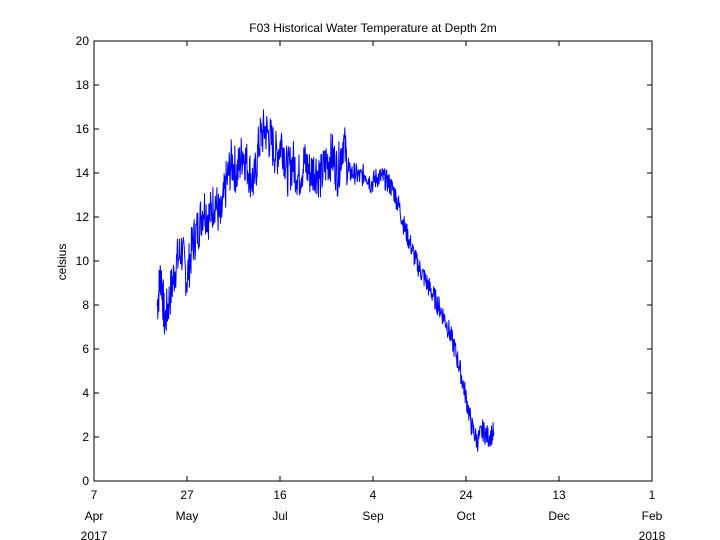  What do you see at coordinates (373, 516) in the screenshot?
I see `x-tick-month-label: Sep` at bounding box center [373, 516].